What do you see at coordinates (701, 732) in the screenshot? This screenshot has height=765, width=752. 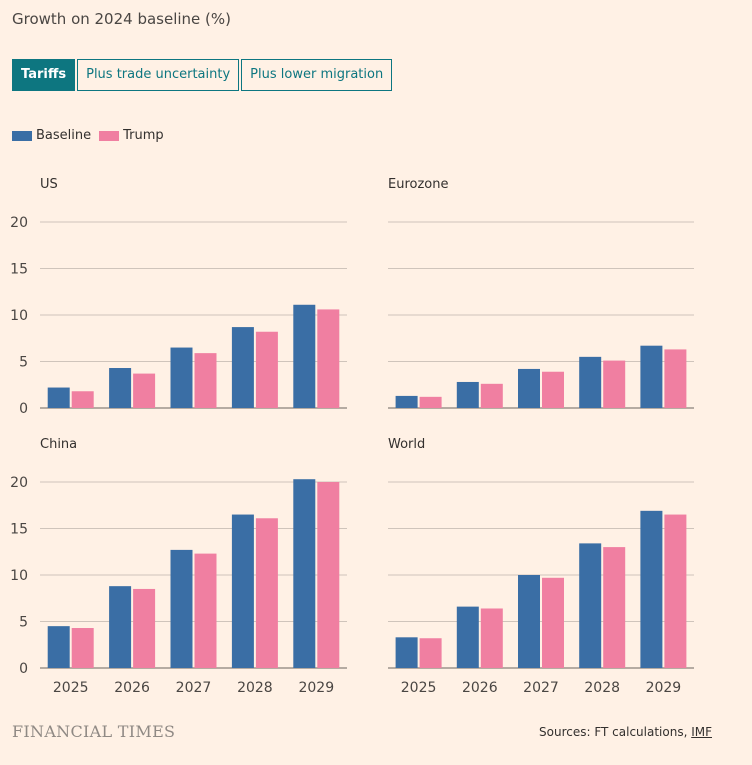 I see `sources-link-imf: IMF` at bounding box center [701, 732].